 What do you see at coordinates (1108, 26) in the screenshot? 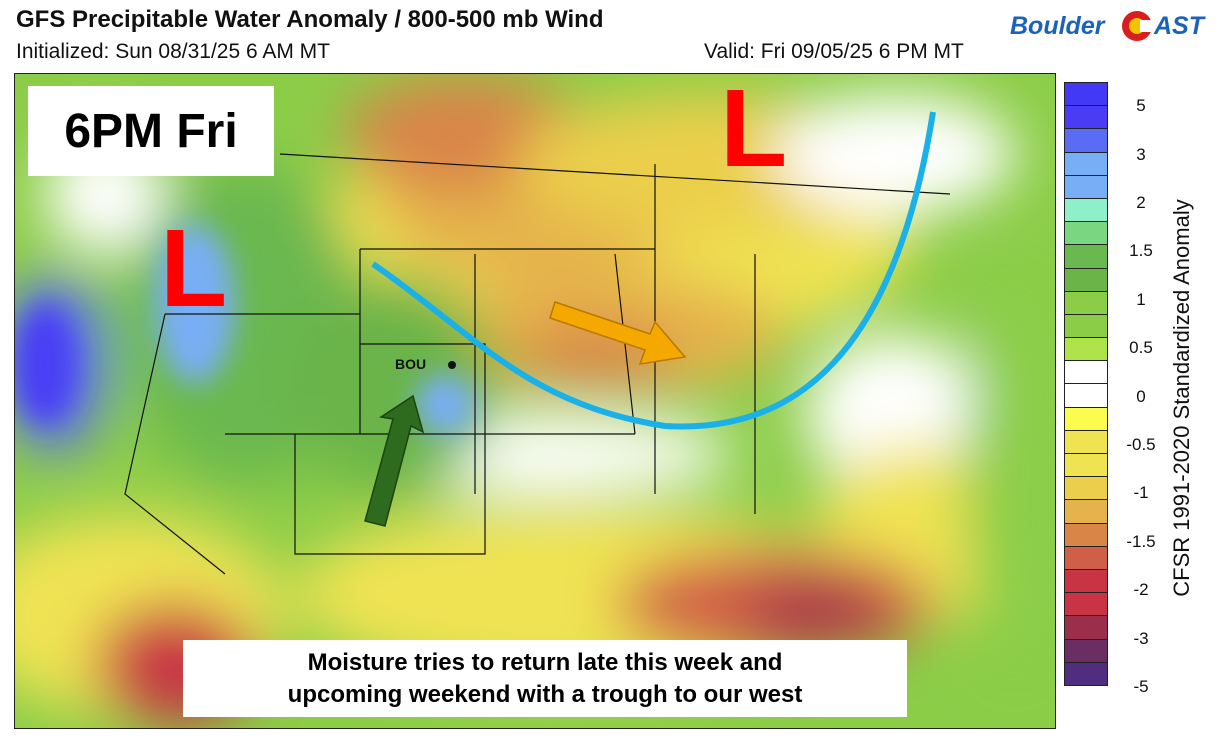
I see `bouldercast-logo: Boulder AST` at bounding box center [1108, 26].